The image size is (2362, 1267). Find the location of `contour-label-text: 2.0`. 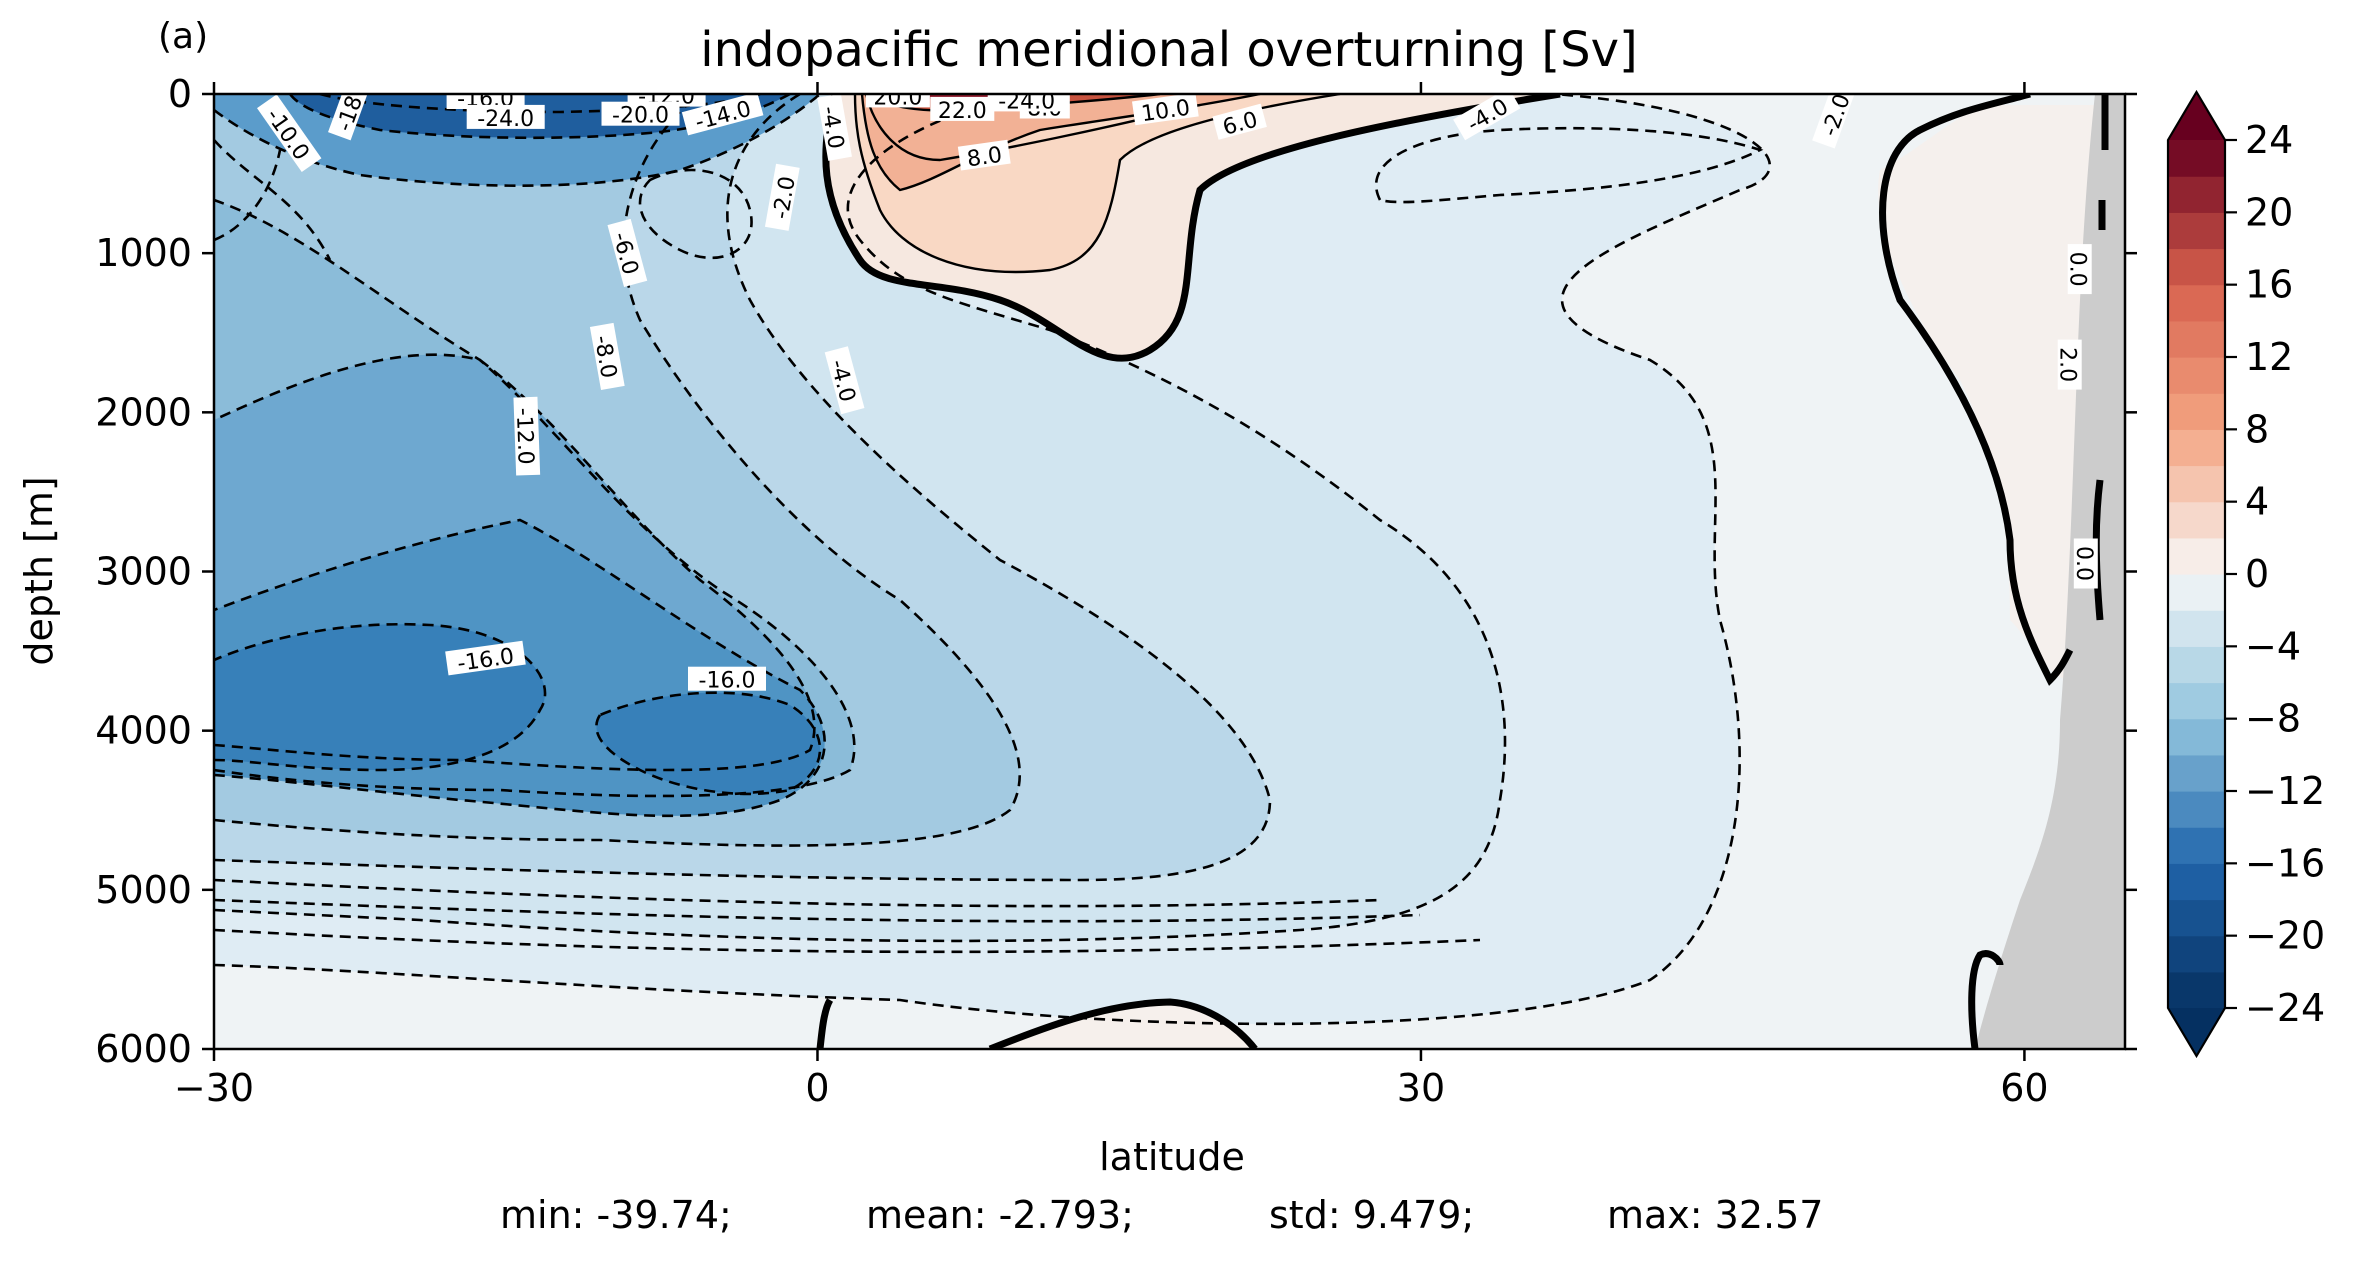

contour-label-text: 2.0 is located at coordinates (2067, 364).